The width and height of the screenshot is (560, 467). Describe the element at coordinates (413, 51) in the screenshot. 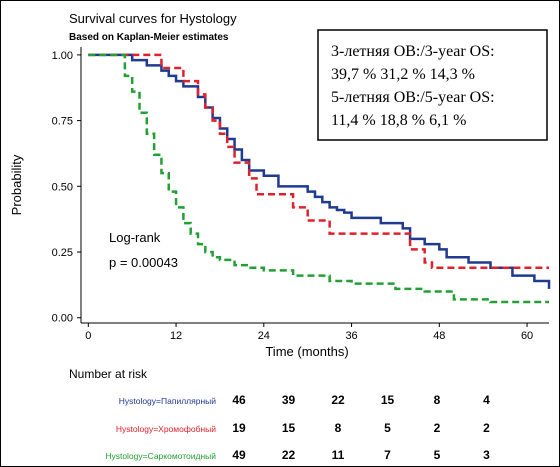

I see `os-line-1: 3-летняя ОВ:/3-year OS:` at that location.